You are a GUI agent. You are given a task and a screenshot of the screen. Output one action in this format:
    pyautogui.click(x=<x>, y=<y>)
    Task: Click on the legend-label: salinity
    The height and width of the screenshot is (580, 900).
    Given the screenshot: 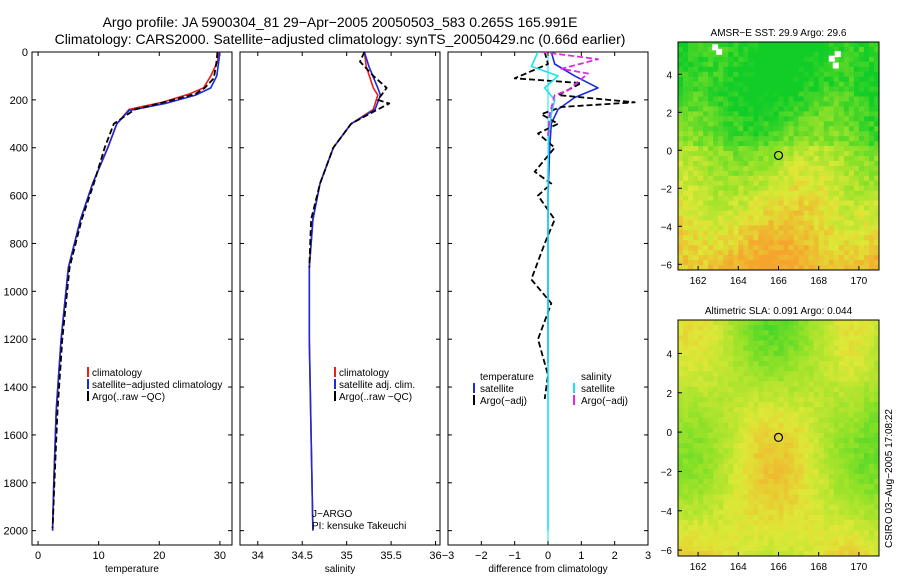 What is the action you would take?
    pyautogui.click(x=596, y=377)
    